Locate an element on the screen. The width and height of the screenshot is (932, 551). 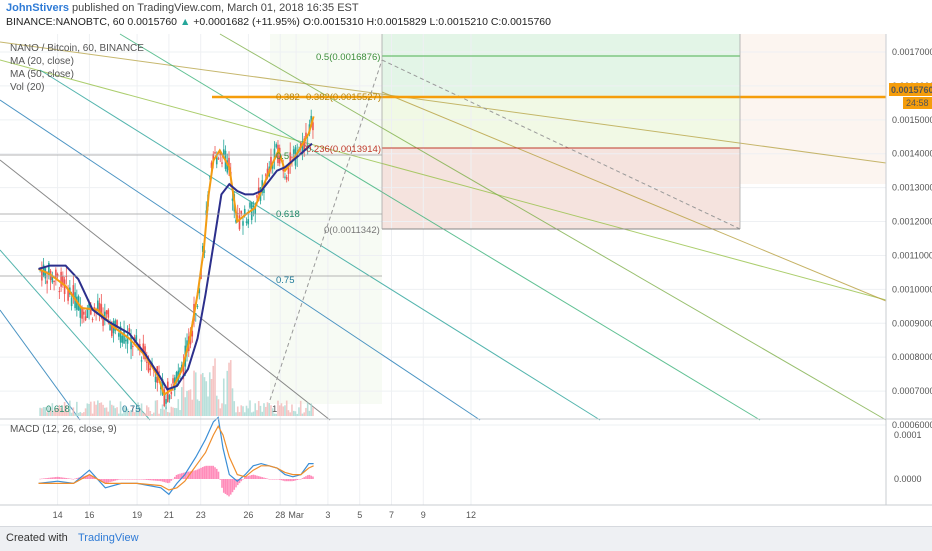
fib-label-low-0618: 0.618 is located at coordinates (58, 409).